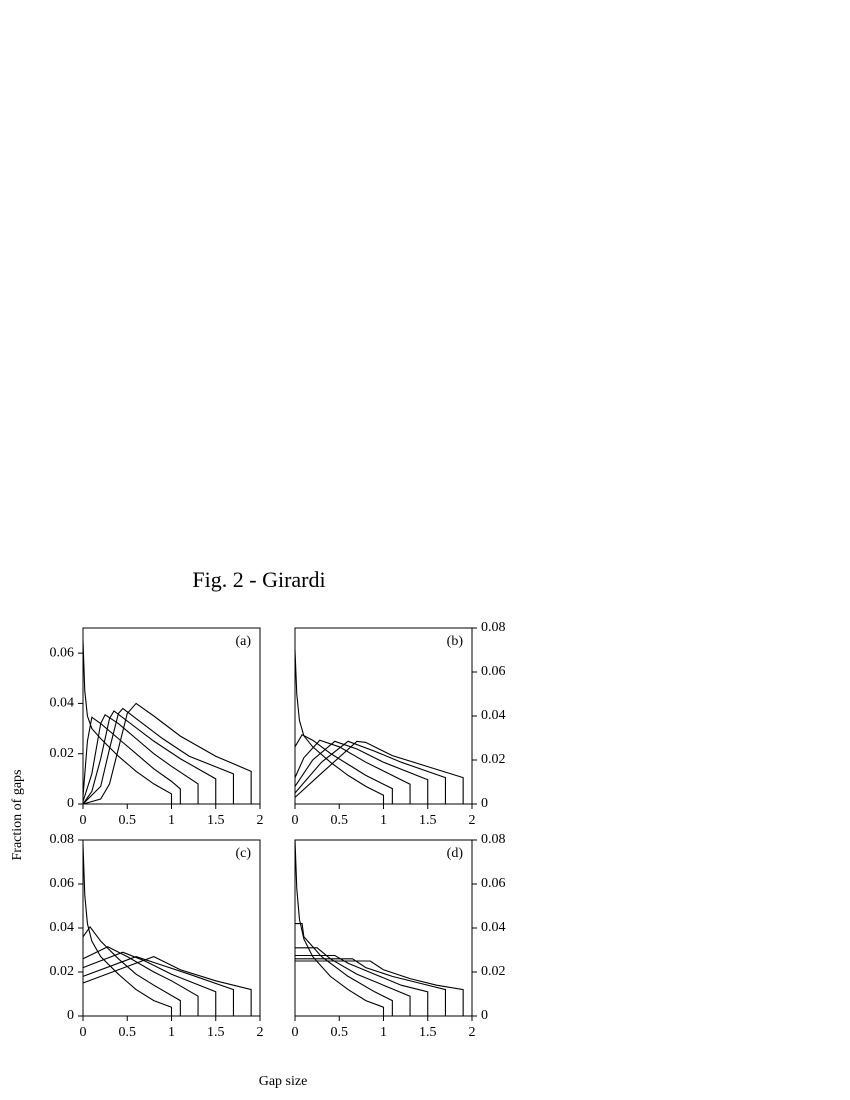  What do you see at coordinates (258, 579) in the screenshot?
I see `figure-title: Fig. 2 - Girardi` at bounding box center [258, 579].